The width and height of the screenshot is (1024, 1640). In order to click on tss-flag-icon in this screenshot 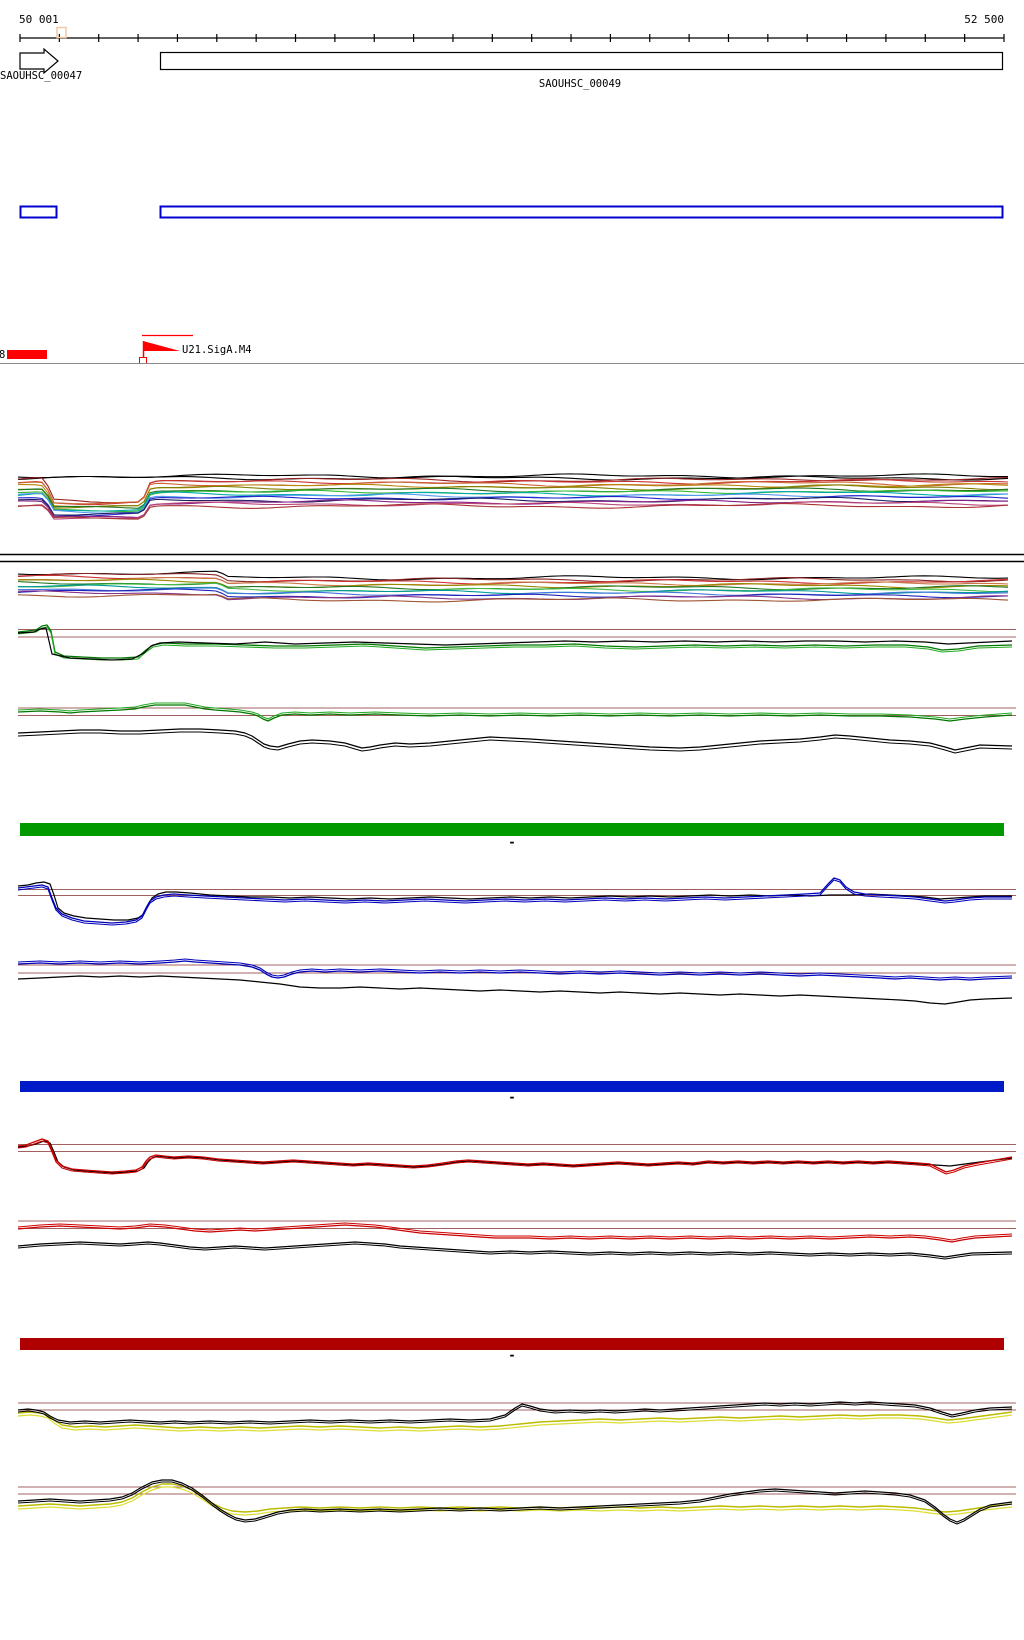, I will do `click(161, 346)`.